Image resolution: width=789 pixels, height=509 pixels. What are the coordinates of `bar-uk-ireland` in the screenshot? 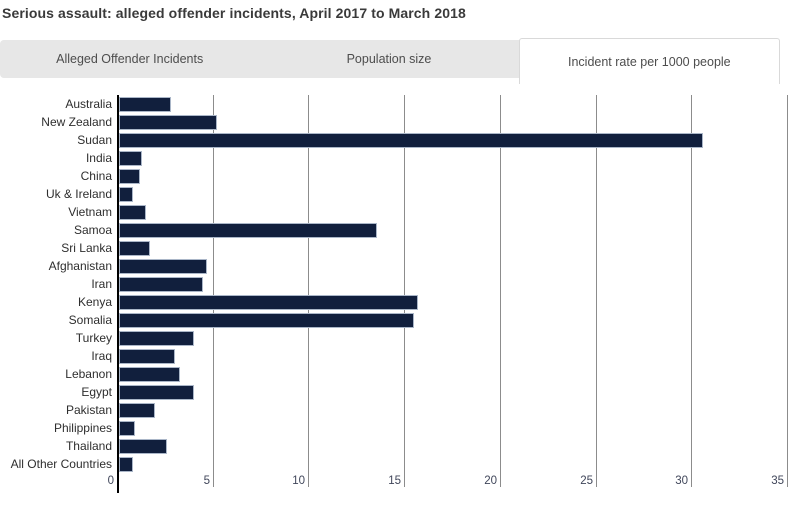 It's located at (126, 194).